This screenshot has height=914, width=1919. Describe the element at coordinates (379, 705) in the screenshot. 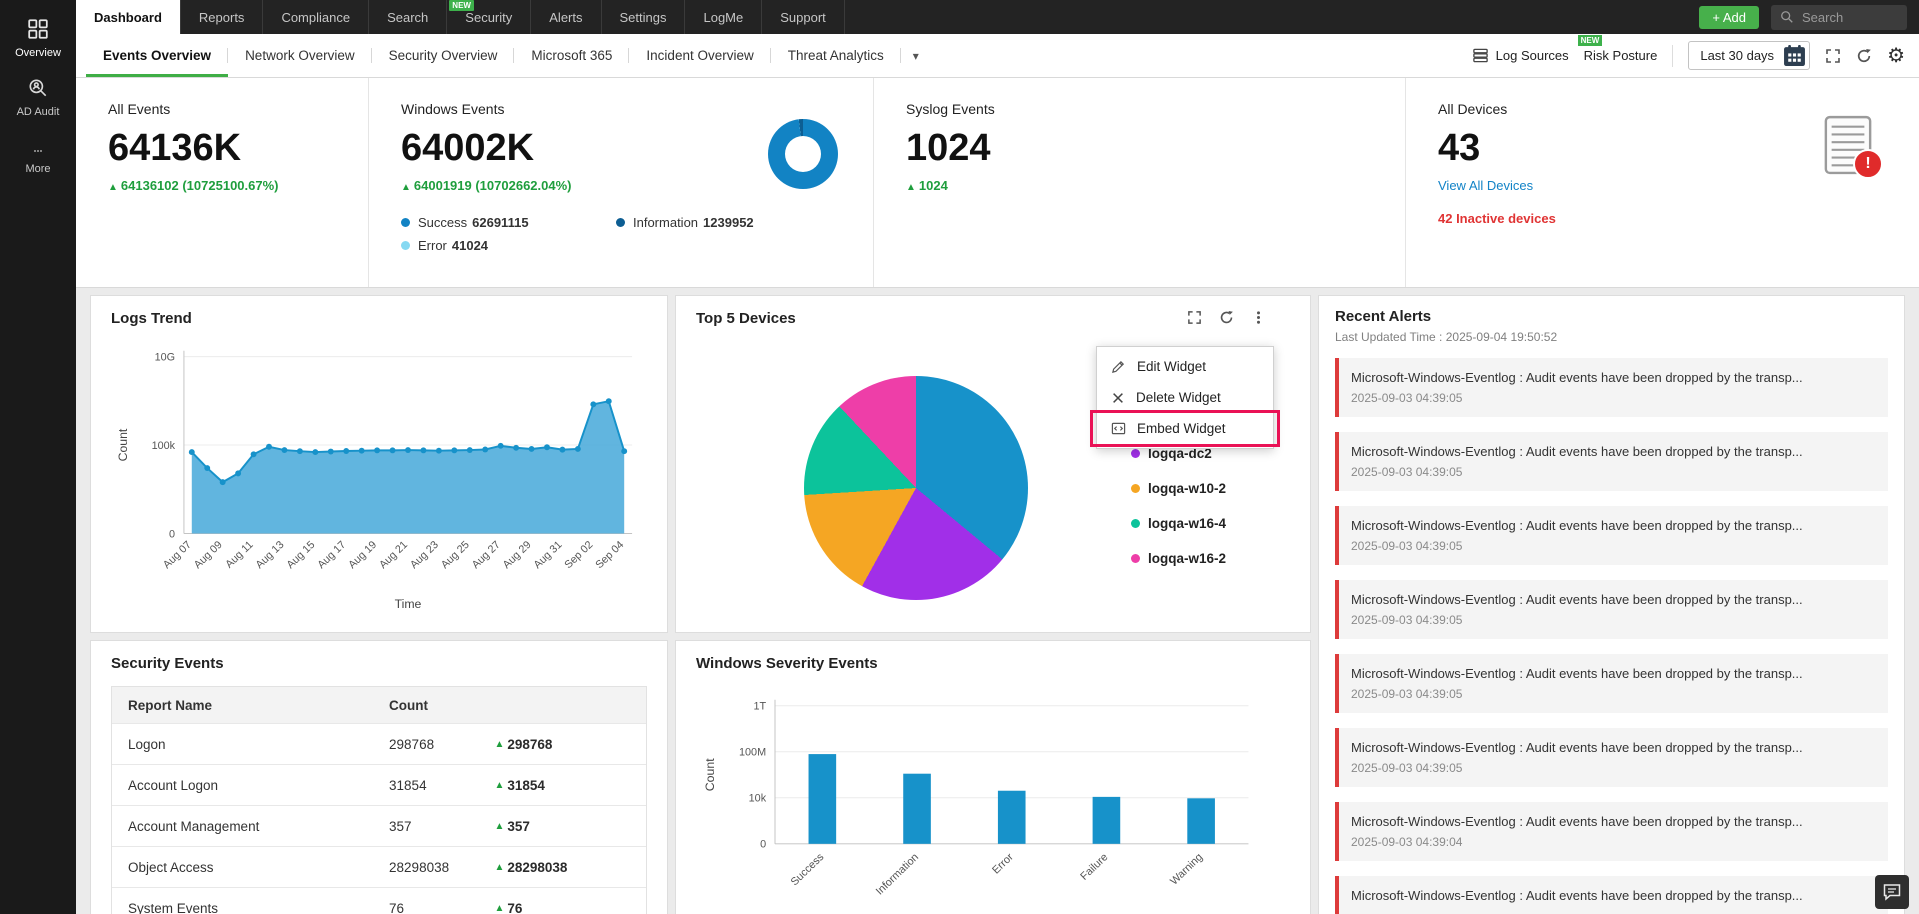

I see `table-header: Report Name Count` at that location.